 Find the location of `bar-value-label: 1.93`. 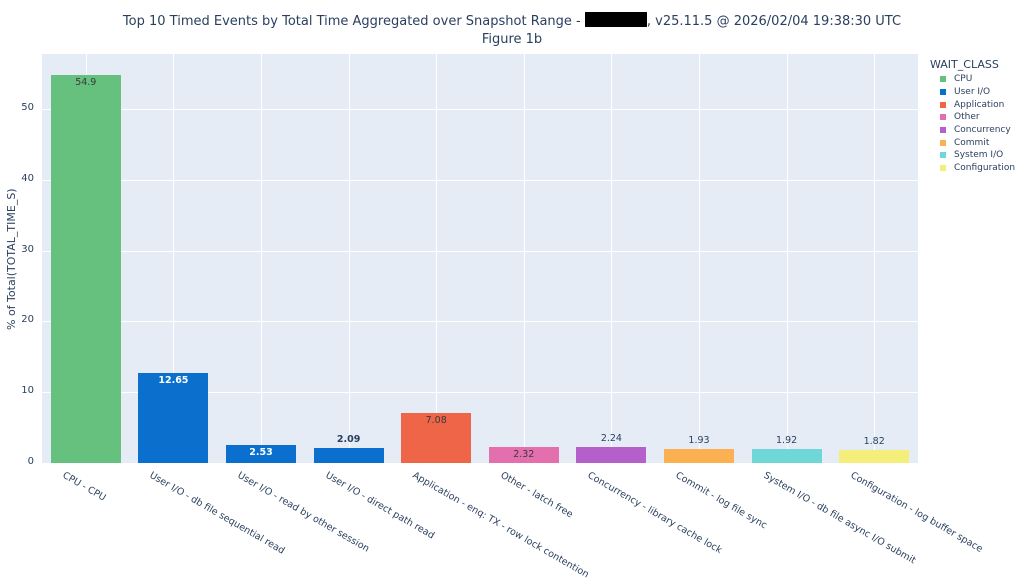

bar-value-label: 1.93 is located at coordinates (699, 441).